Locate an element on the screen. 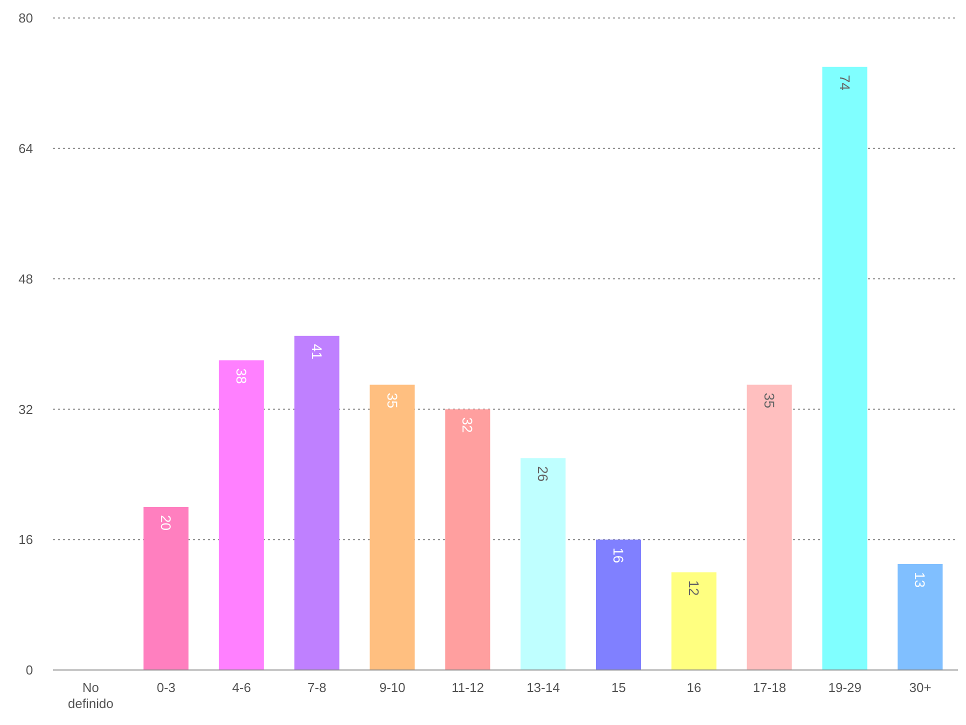 Image resolution: width=966 pixels, height=725 pixels. data-label: 20 is located at coordinates (166, 523).